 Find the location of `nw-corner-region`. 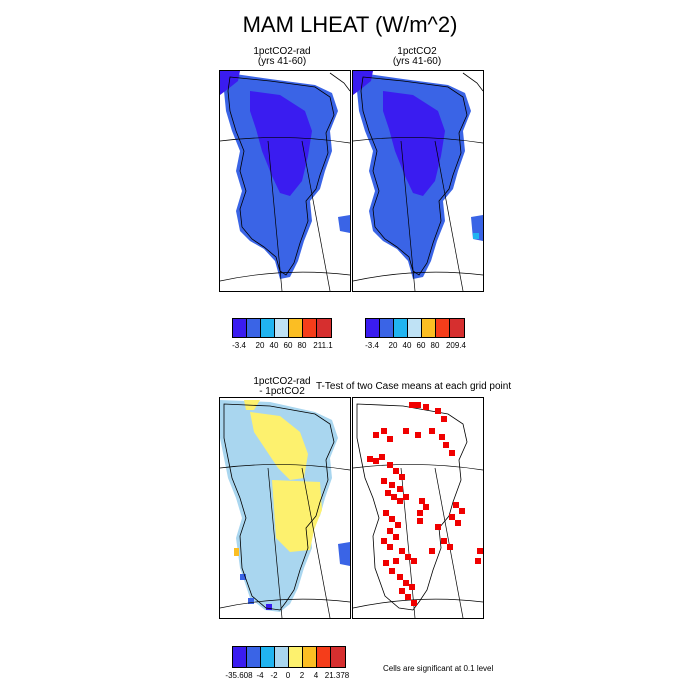

nw-corner-region is located at coordinates (363, 83).